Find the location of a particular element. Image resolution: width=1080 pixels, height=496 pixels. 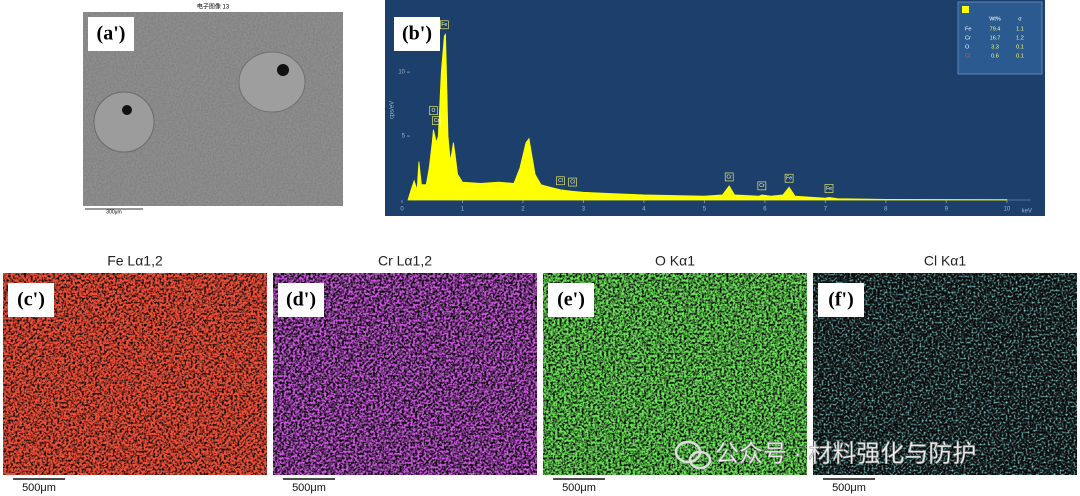

legend-value: 16.7 is located at coordinates (995, 38).